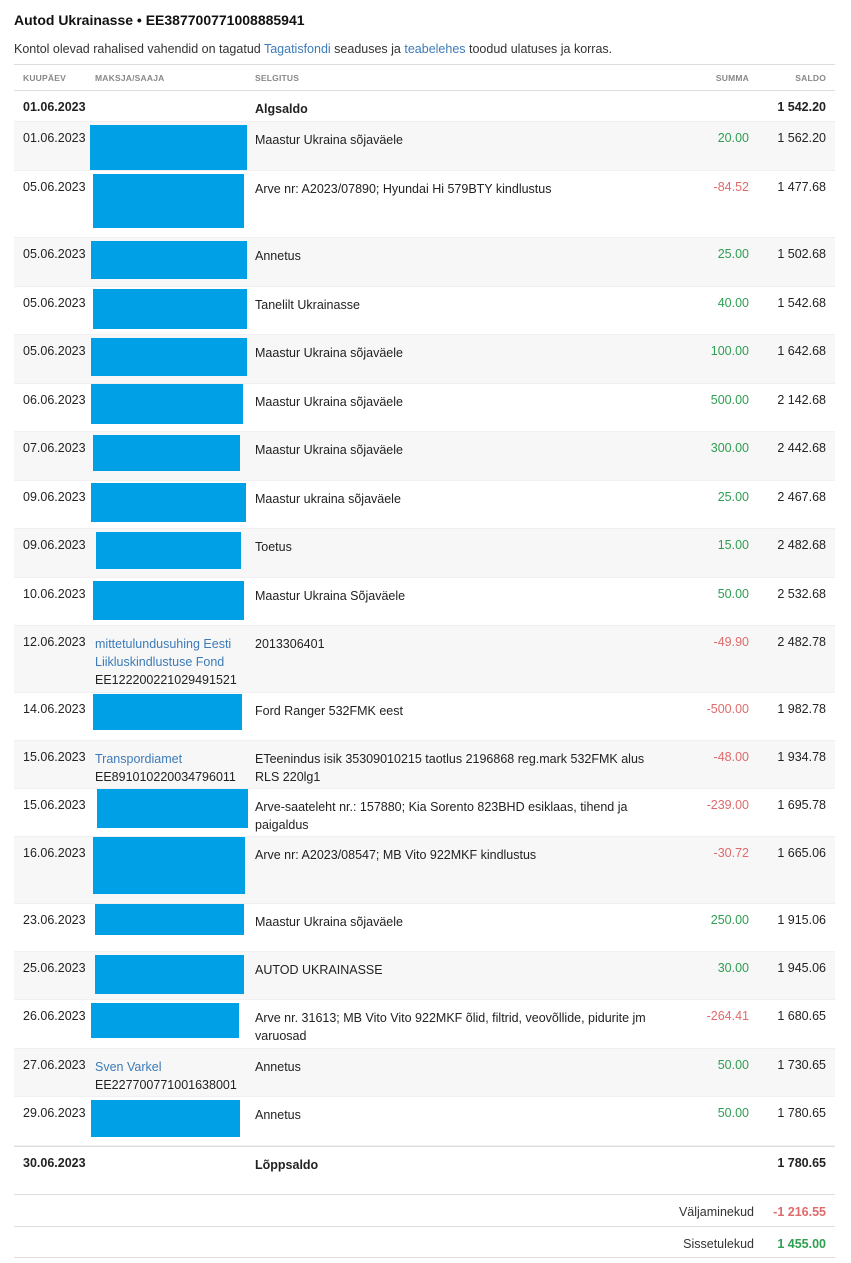 The height and width of the screenshot is (1263, 851). Describe the element at coordinates (716, 1212) in the screenshot. I see `outgoing-label: Väljaminekud` at that location.